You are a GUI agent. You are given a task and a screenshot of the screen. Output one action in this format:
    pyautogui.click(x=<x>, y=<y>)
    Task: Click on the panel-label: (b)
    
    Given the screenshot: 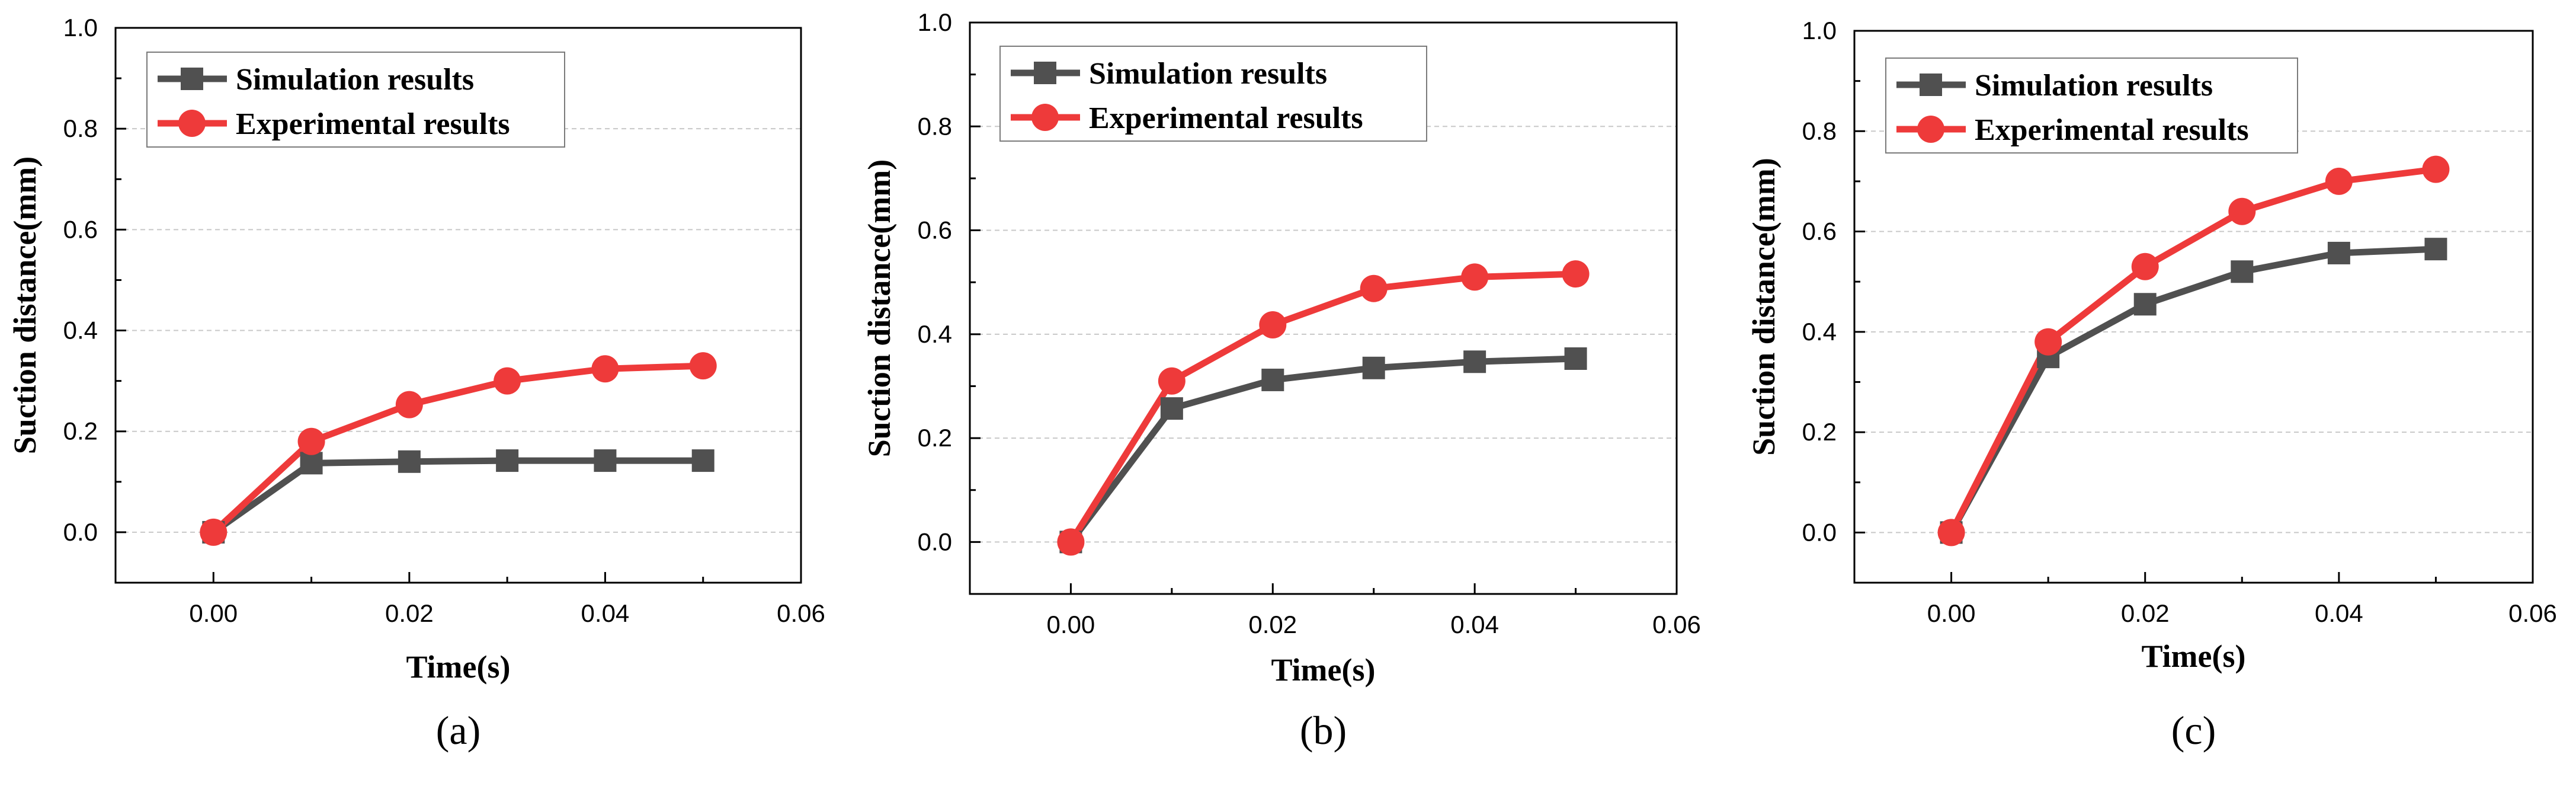 What is the action you would take?
    pyautogui.click(x=1323, y=731)
    